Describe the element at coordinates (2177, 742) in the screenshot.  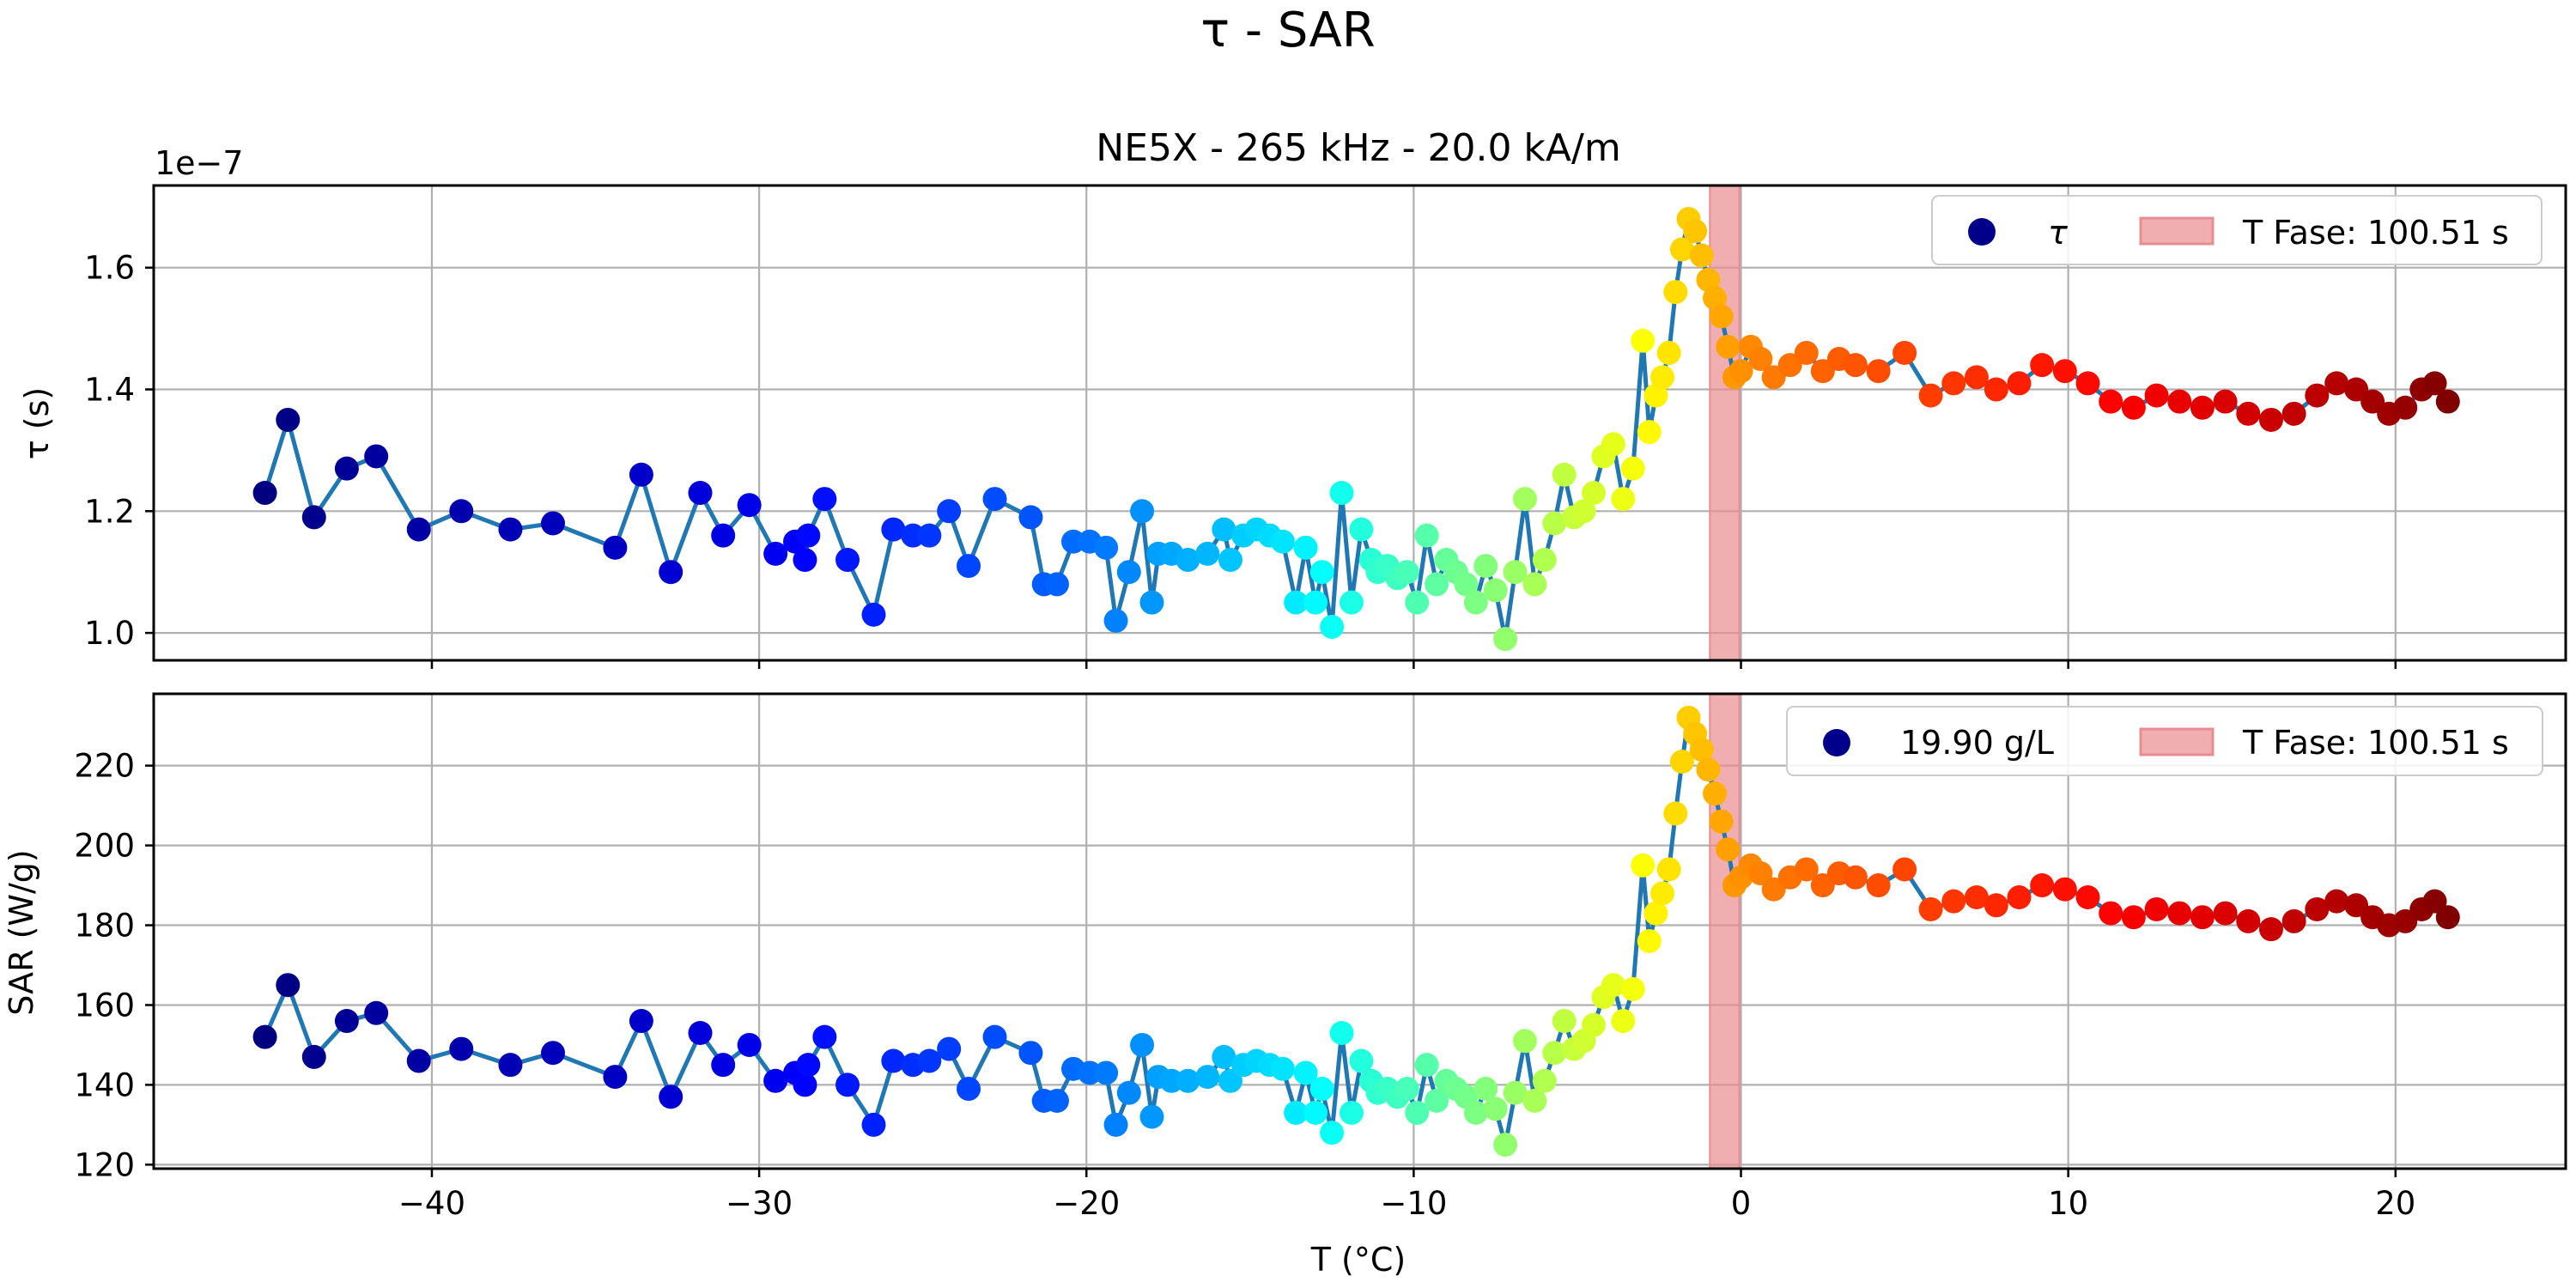
I see `sar-legend-patch-icon` at that location.